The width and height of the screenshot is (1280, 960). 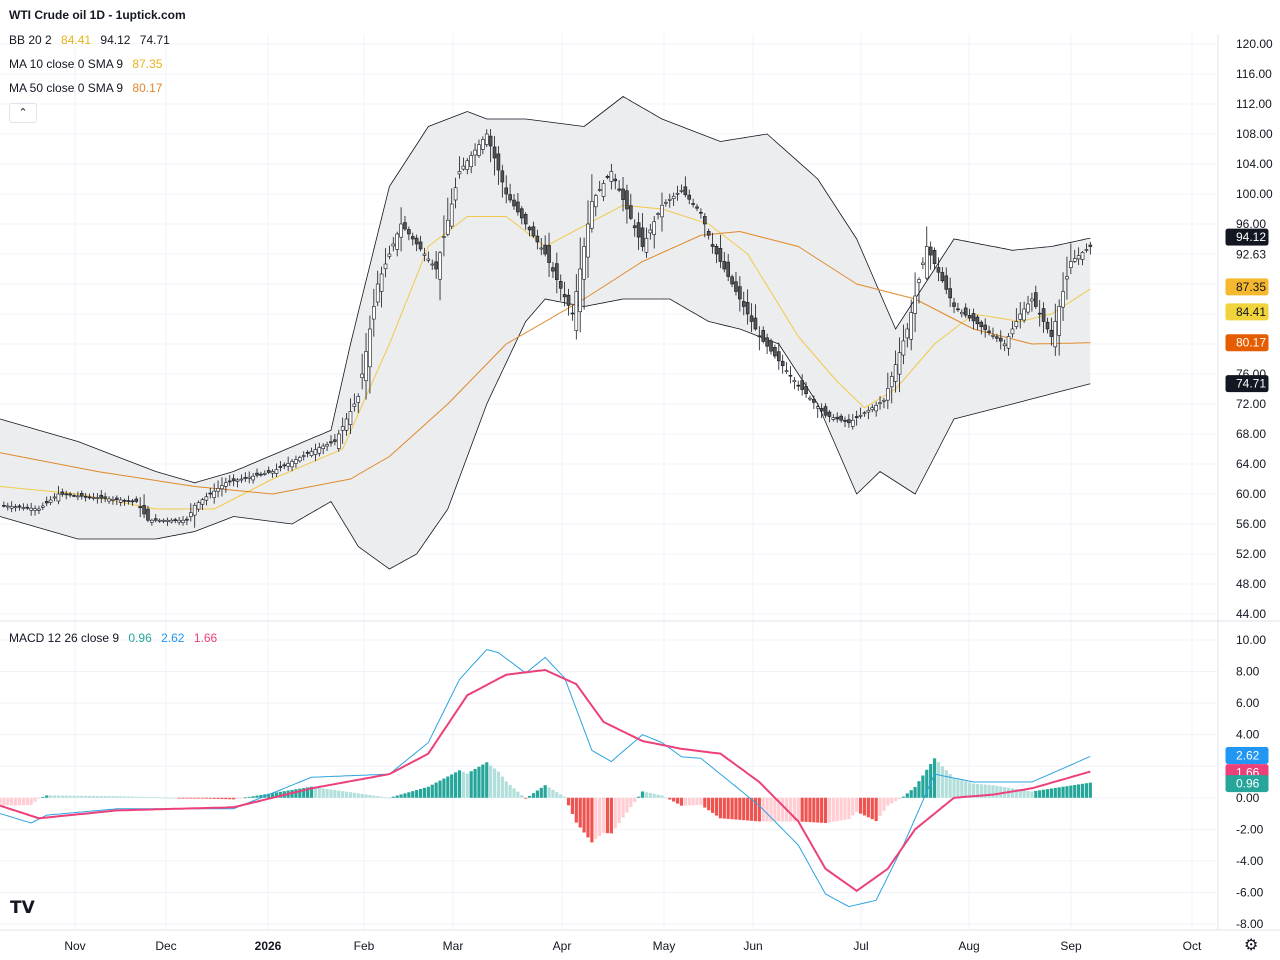 What do you see at coordinates (92, 40) in the screenshot?
I see `bb-legend: BB 20 2 84.41 94.12 74.71` at bounding box center [92, 40].